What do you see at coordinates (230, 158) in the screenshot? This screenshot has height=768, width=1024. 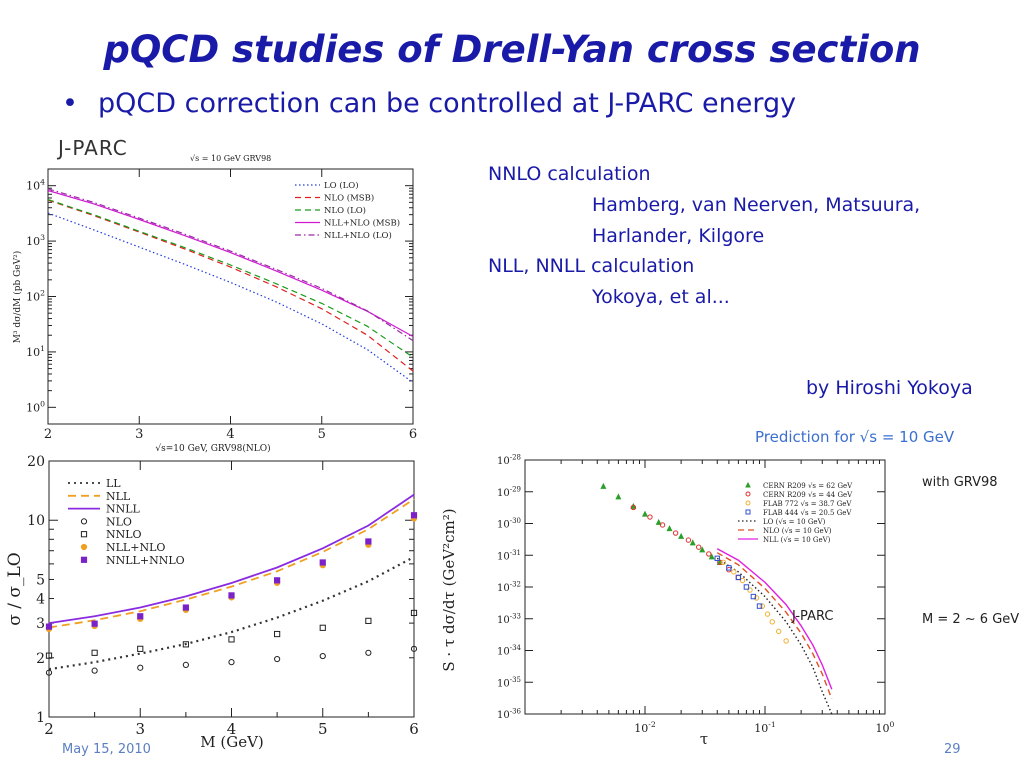 I see `chart-title: √s = 10 GeV GRV98` at bounding box center [230, 158].